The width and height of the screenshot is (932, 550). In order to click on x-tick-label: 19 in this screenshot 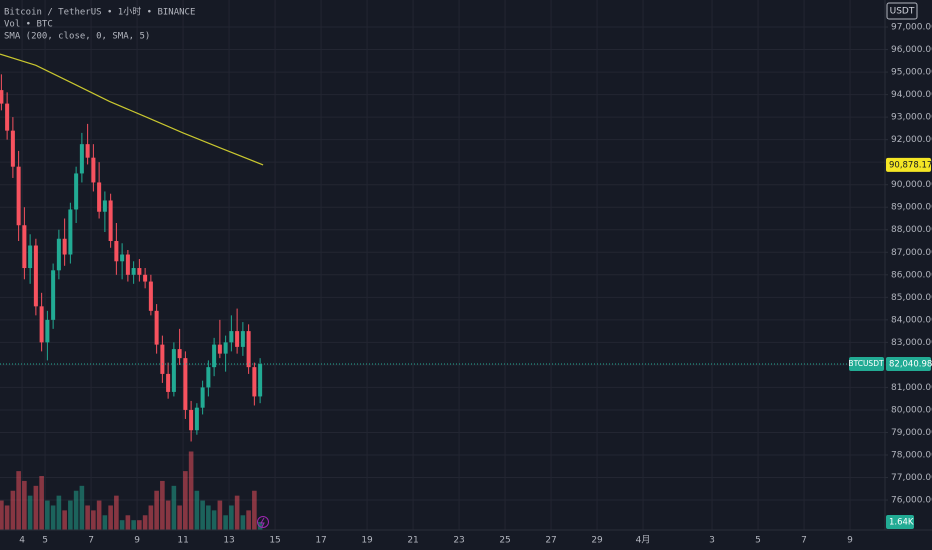, I will do `click(367, 541)`.